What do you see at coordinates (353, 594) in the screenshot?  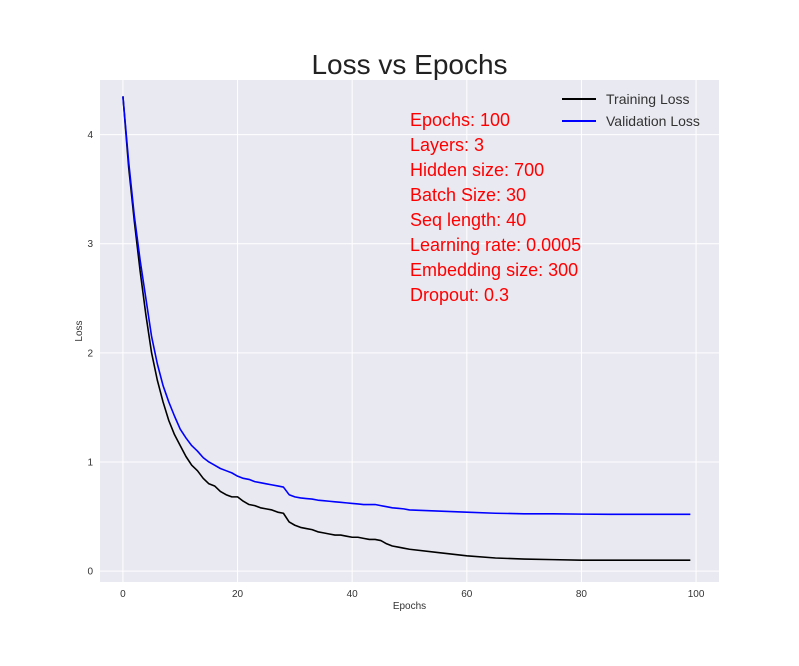 I see `x-tick-label: 40` at bounding box center [353, 594].